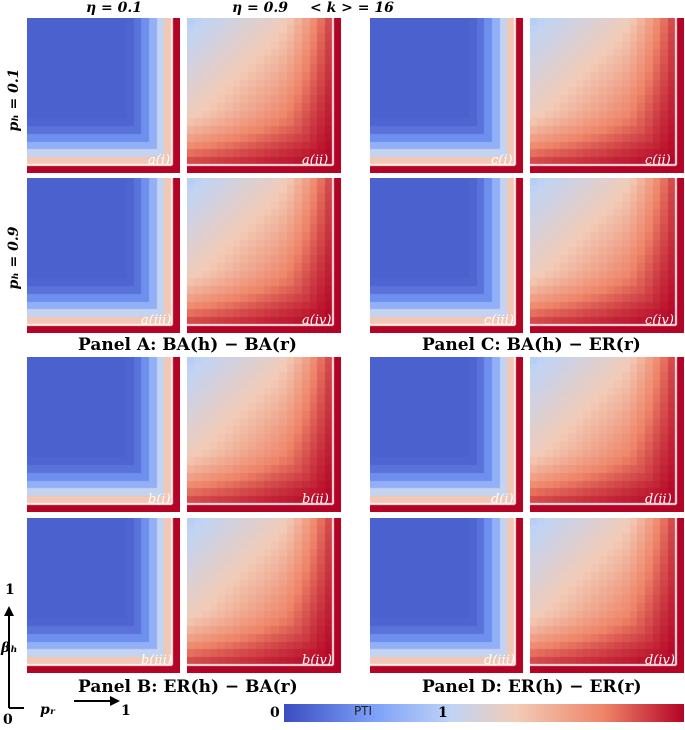 The width and height of the screenshot is (685, 730). Describe the element at coordinates (352, 8) in the screenshot. I see `avg-degree-label: < k > = 16` at that location.